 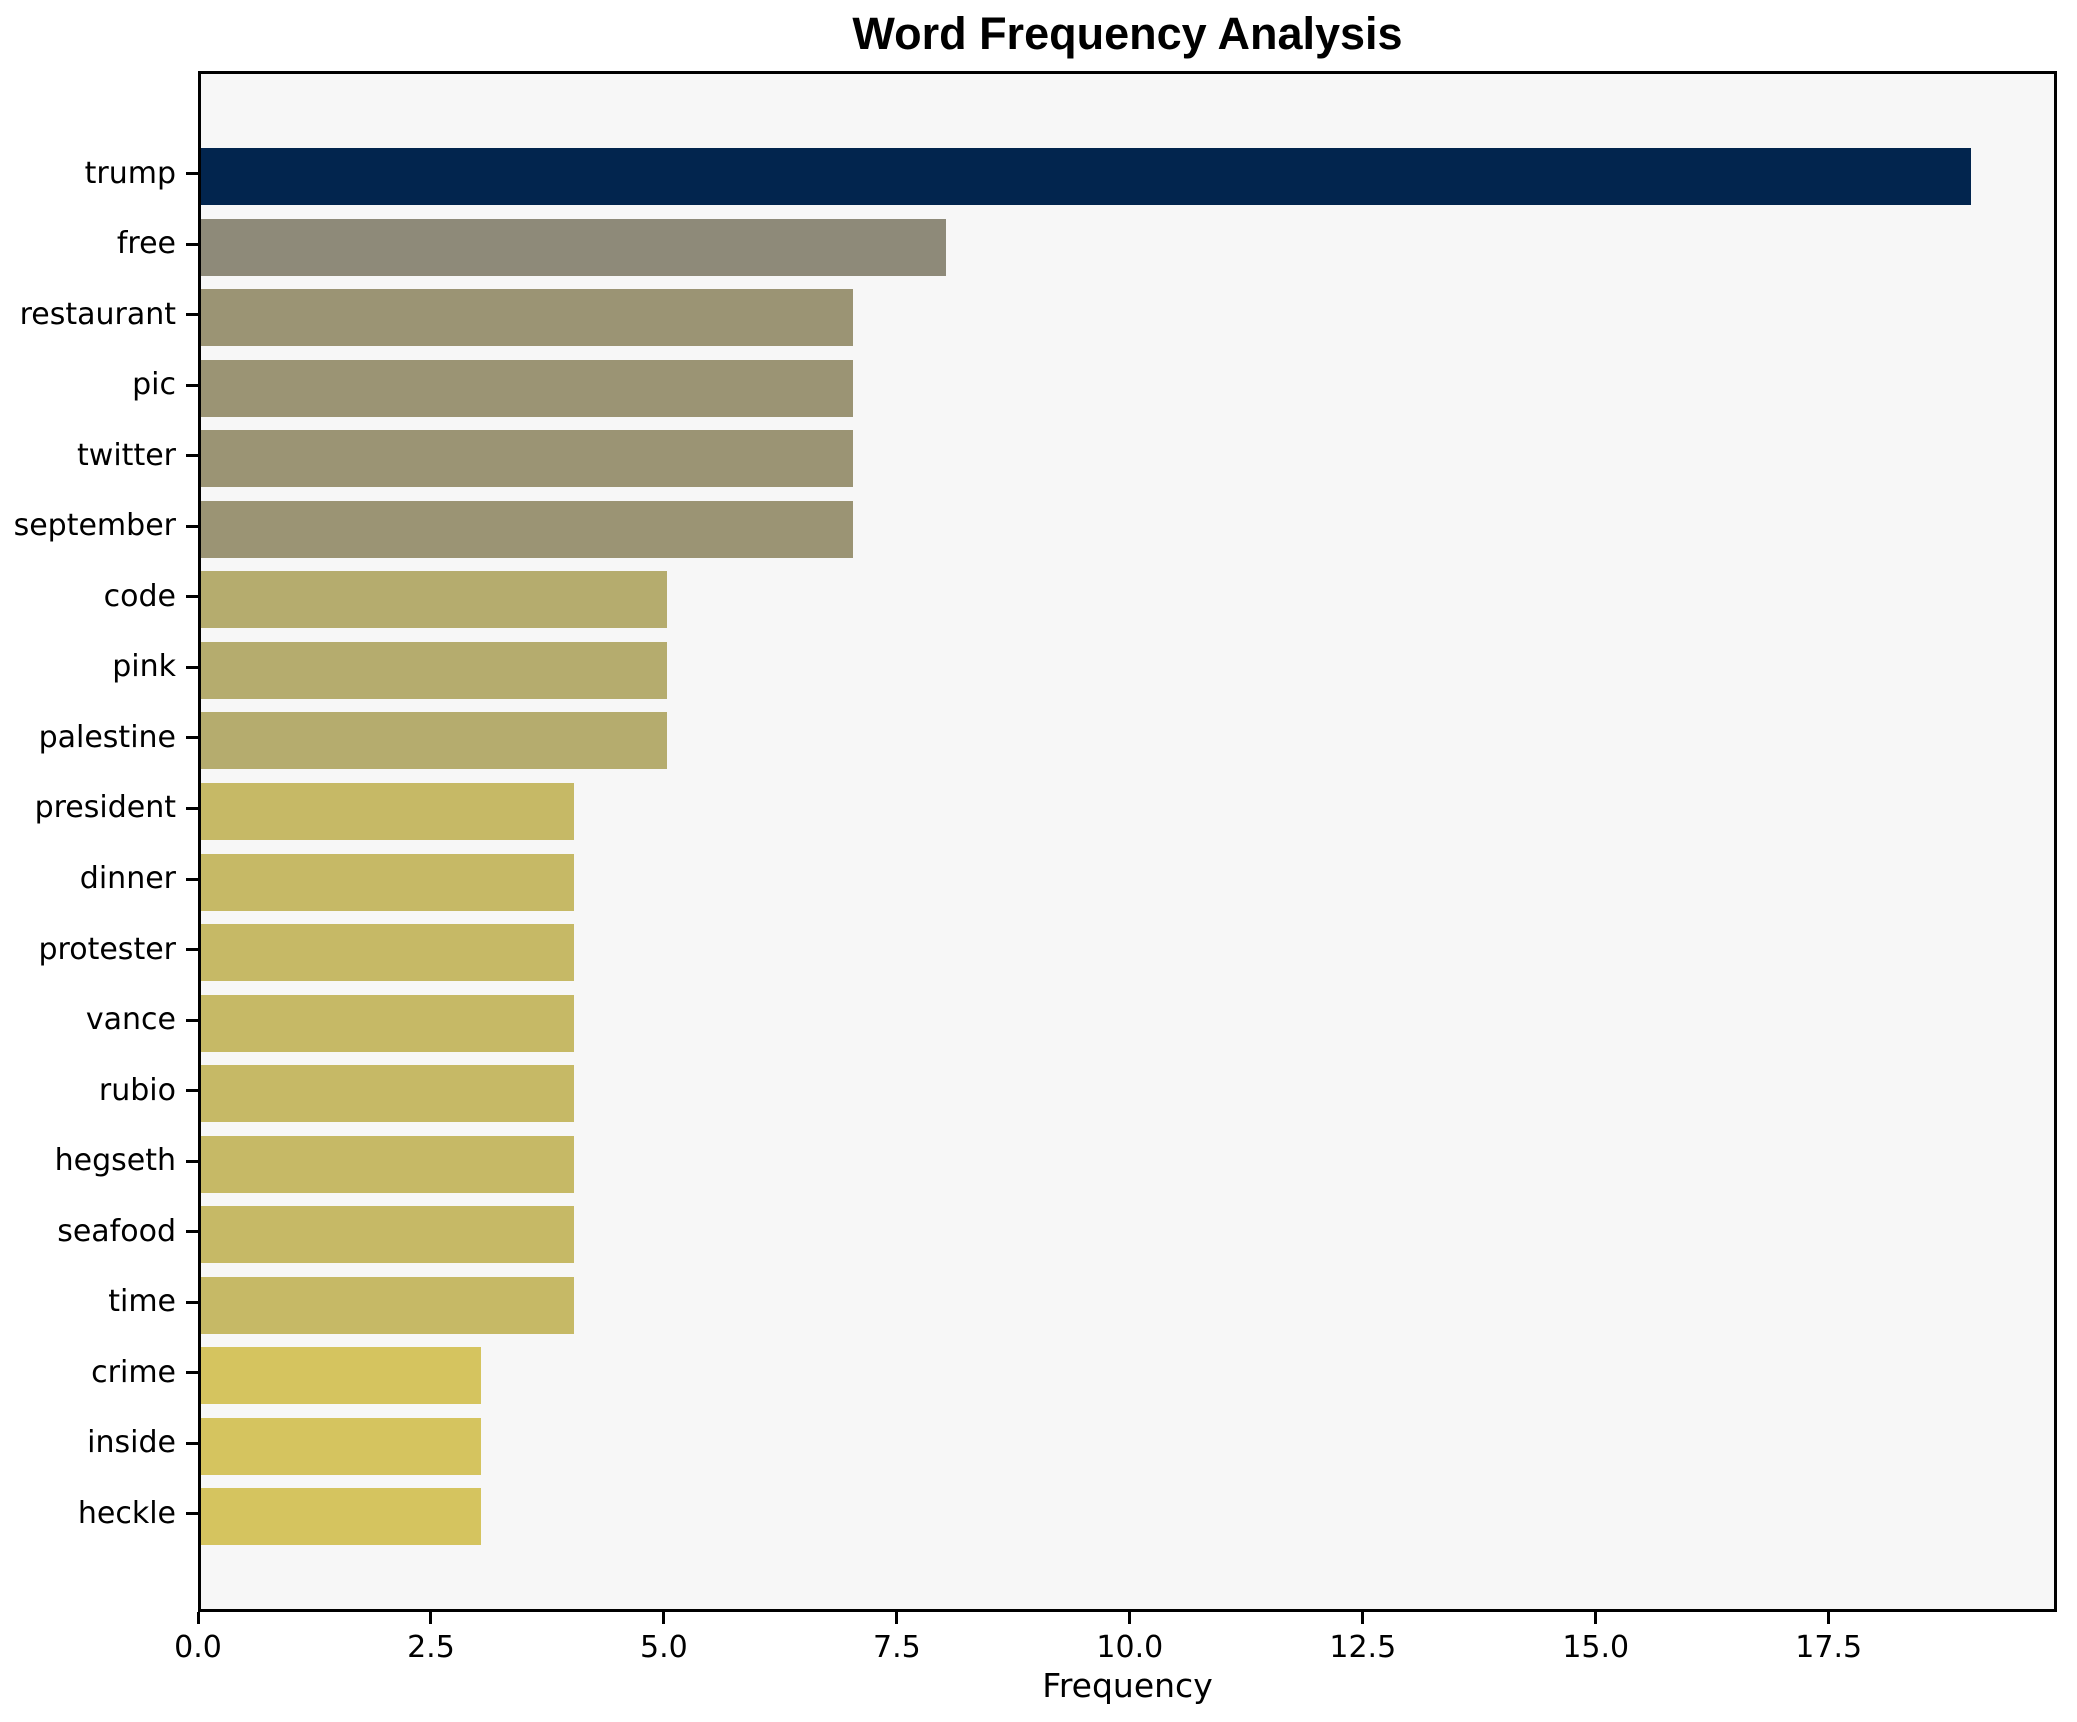 What do you see at coordinates (146, 244) in the screenshot?
I see `y-axis-label-free: free` at bounding box center [146, 244].